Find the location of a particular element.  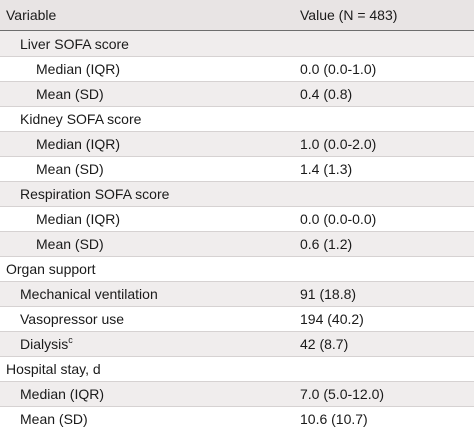

table-row: Vasopressor use 194 (40.2) is located at coordinates (237, 318).